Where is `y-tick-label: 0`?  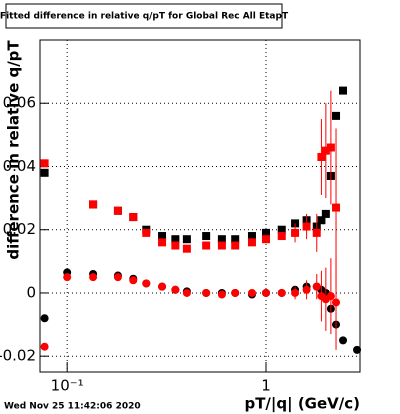
y-tick-label: 0 is located at coordinates (31, 292).